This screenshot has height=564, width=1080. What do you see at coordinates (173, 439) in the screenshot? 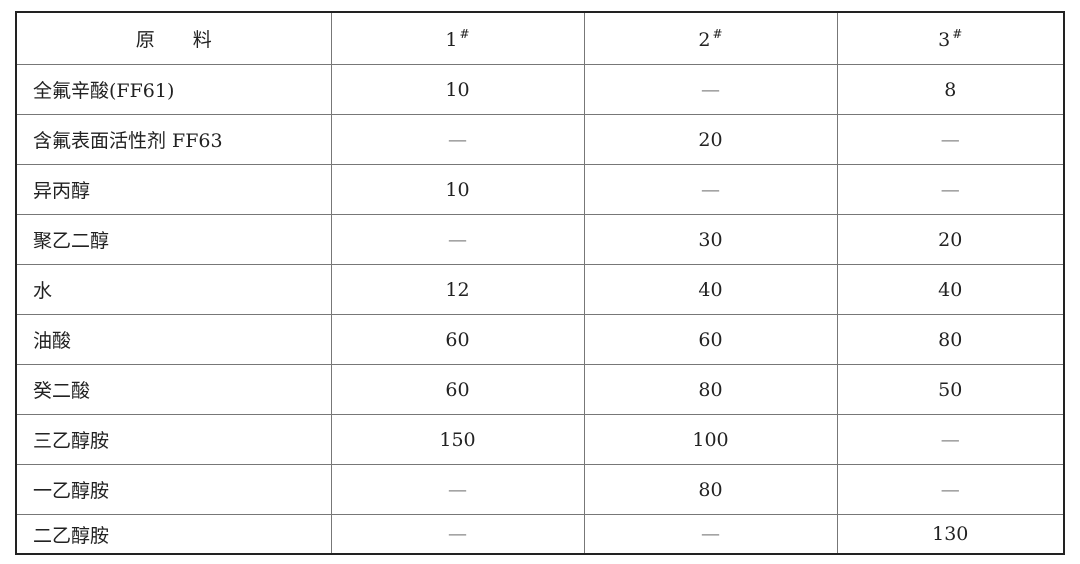
I see `material-name: 三乙醇胺` at bounding box center [173, 439].